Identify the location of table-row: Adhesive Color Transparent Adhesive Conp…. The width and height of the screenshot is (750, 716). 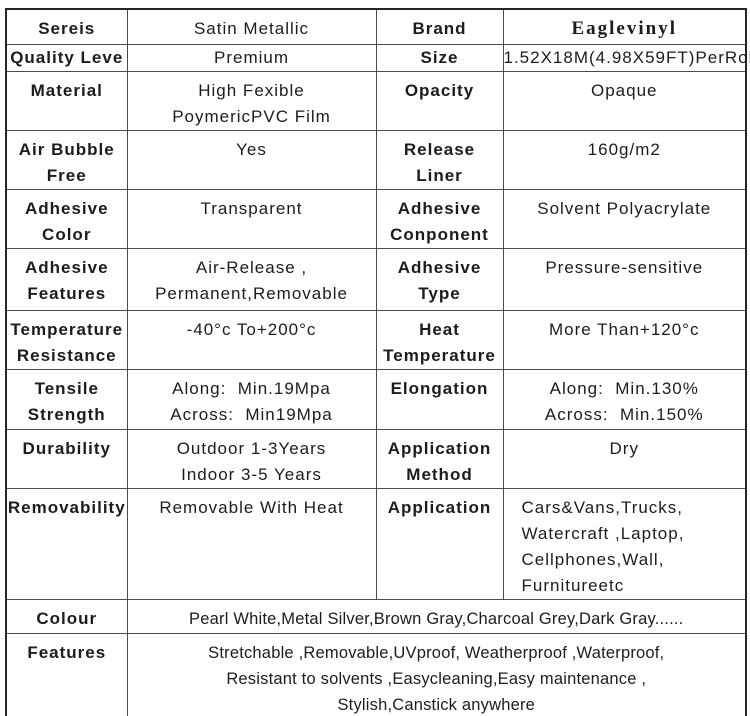
(376, 218).